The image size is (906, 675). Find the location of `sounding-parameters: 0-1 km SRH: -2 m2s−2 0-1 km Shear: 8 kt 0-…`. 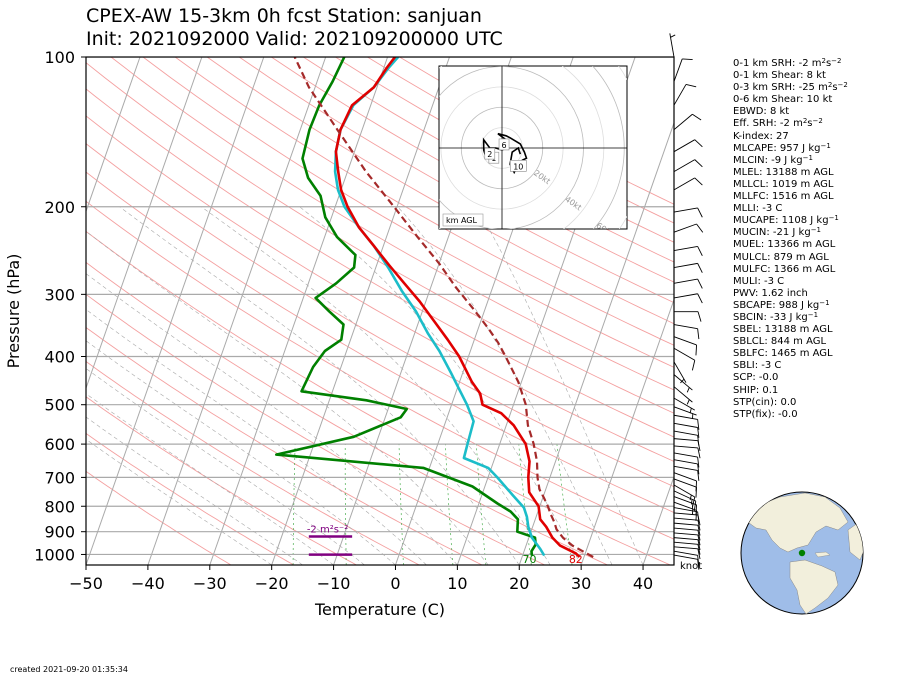

sounding-parameters: 0-1 km SRH: -2 m2s−2 0-1 km Shear: 8 kt 0-… is located at coordinates (790, 239).